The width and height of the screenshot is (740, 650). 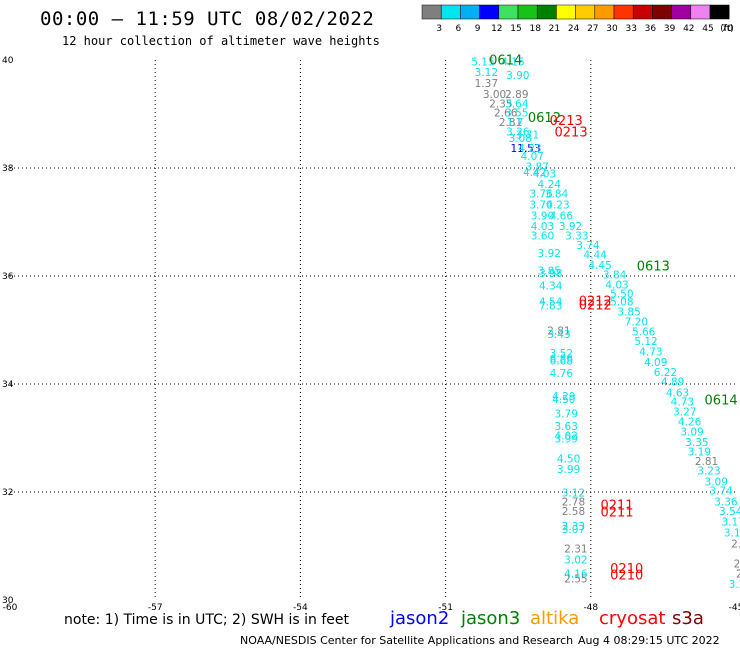 I want to click on wave-height-label: 3.35, so click(x=696, y=443).